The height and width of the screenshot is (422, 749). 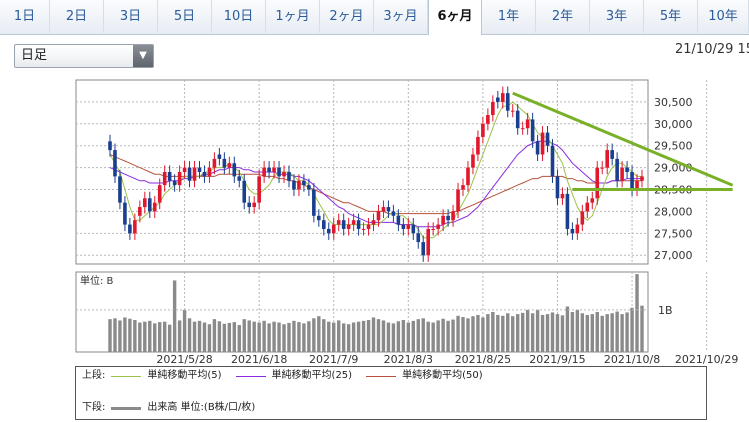 I want to click on legend-ma50-swatch, so click(x=381, y=376).